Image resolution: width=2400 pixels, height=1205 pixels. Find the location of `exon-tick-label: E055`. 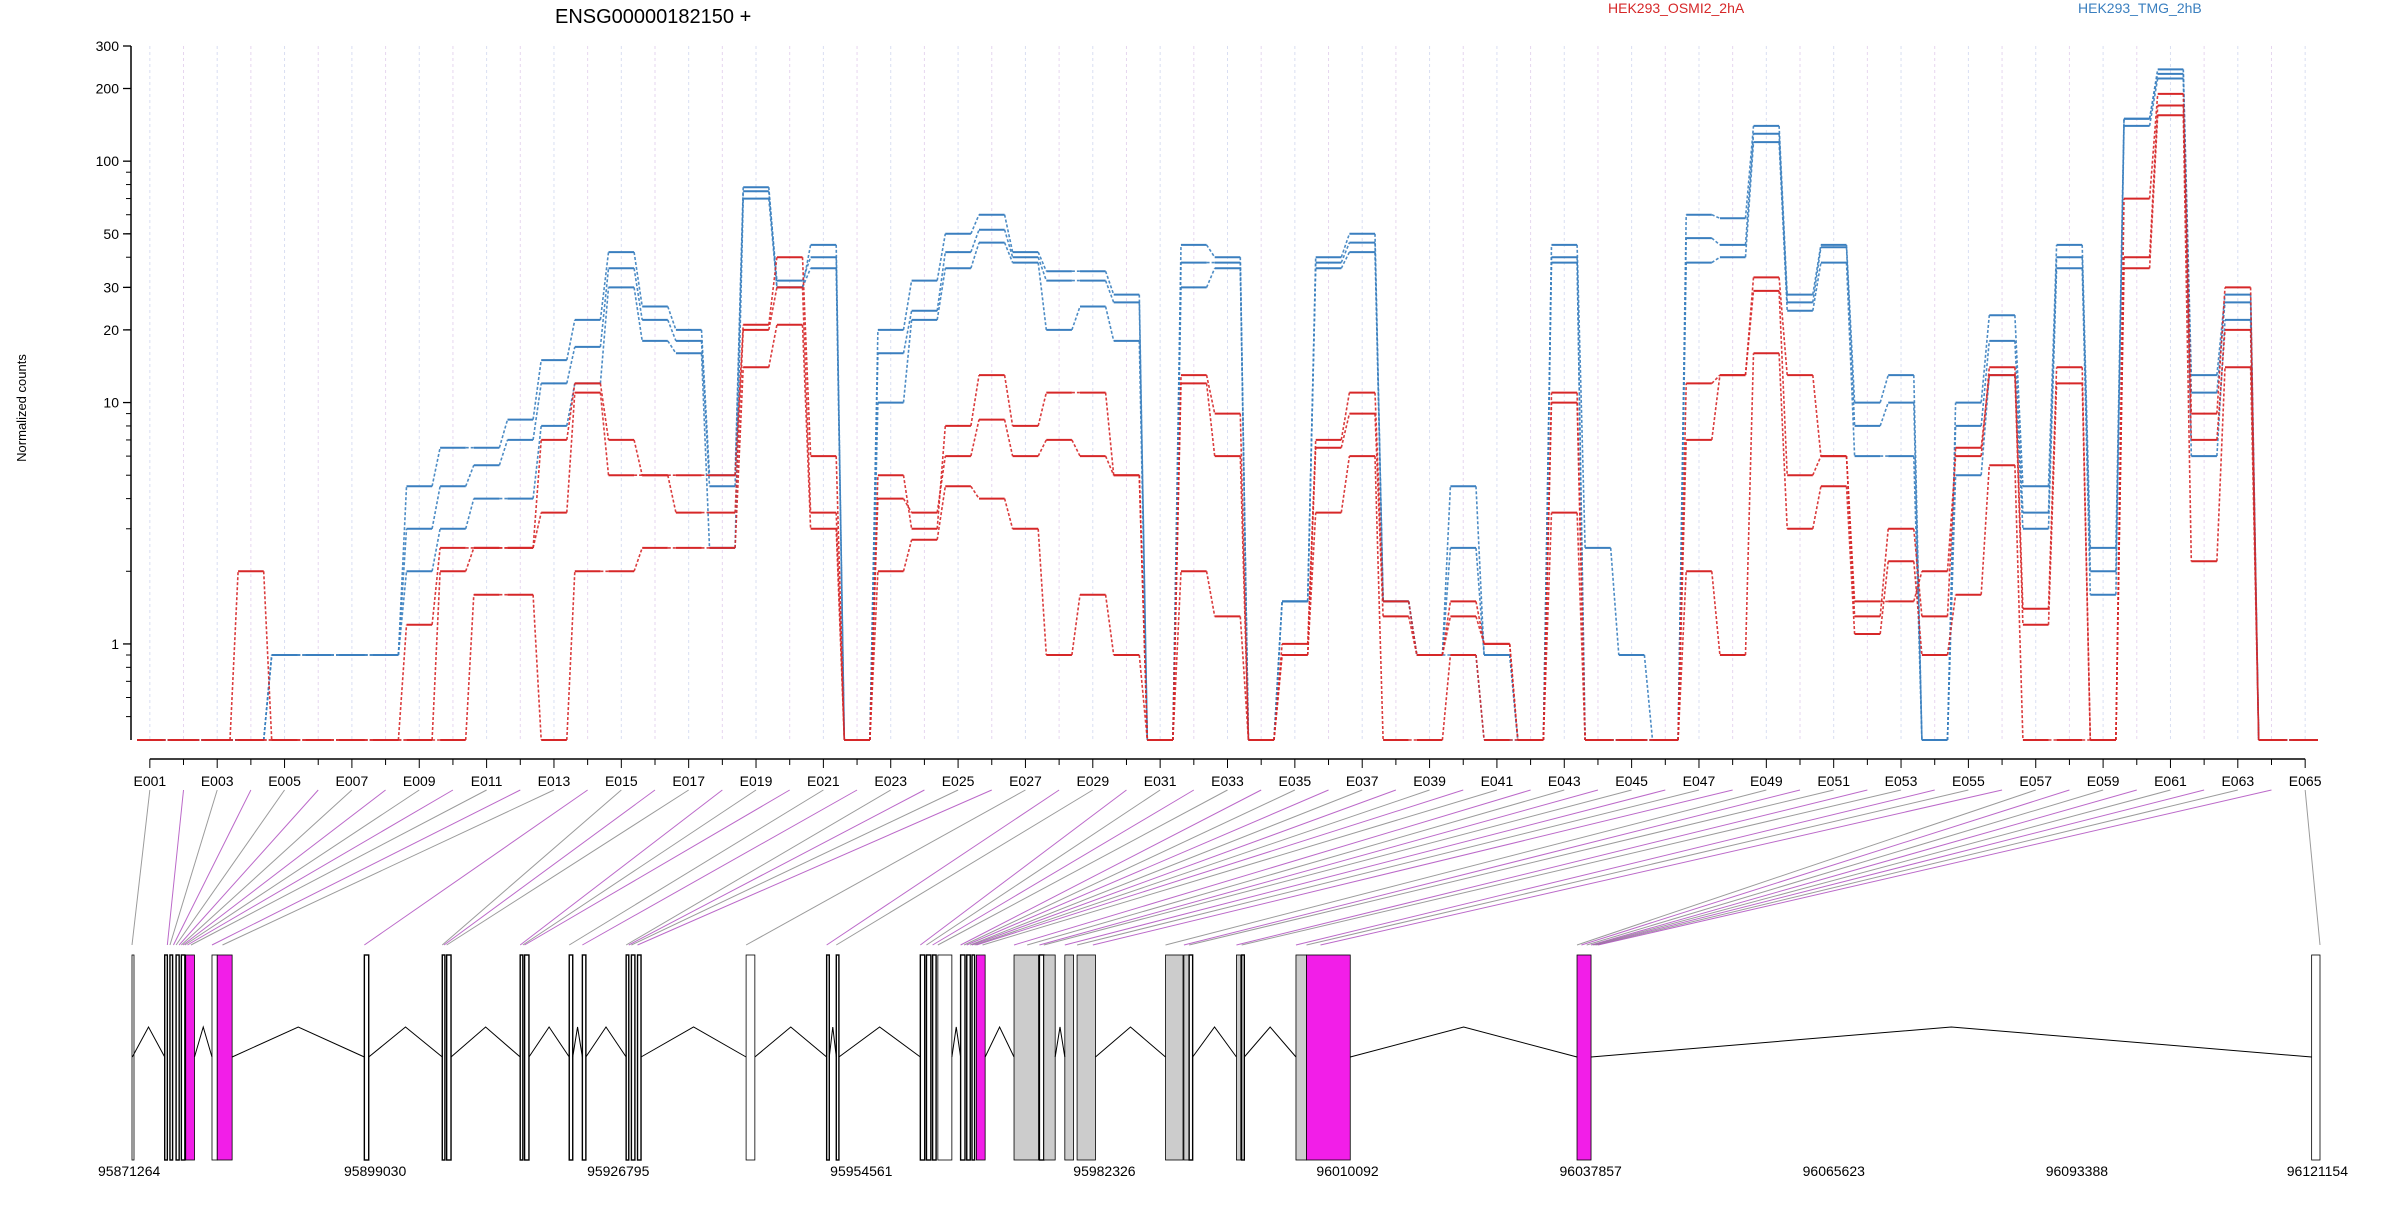

exon-tick-label: E055 is located at coordinates (1968, 781).